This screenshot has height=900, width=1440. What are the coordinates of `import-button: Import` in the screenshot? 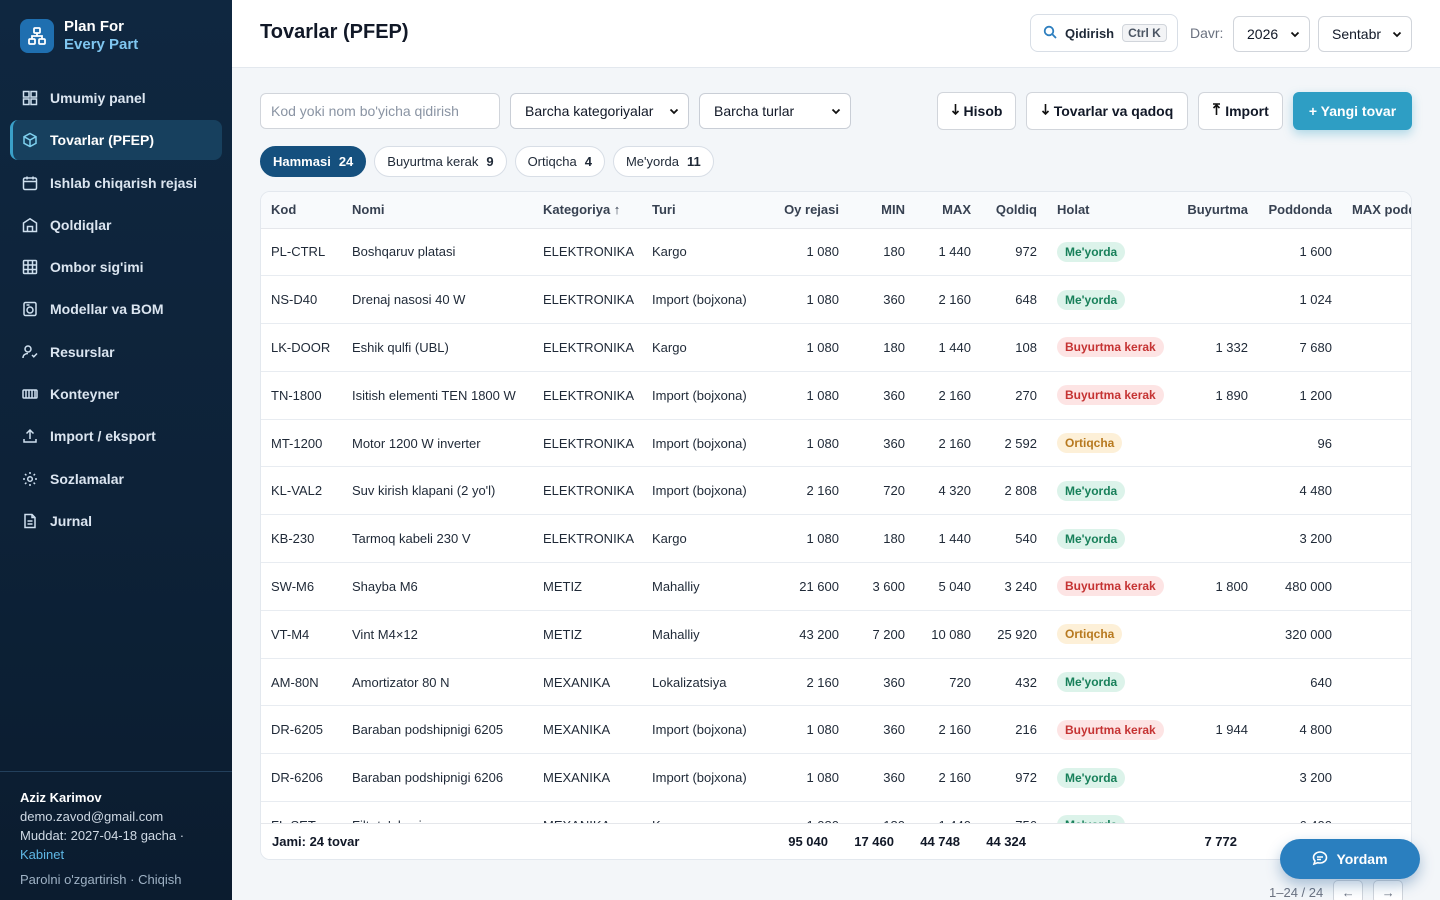 It's located at (1240, 111).